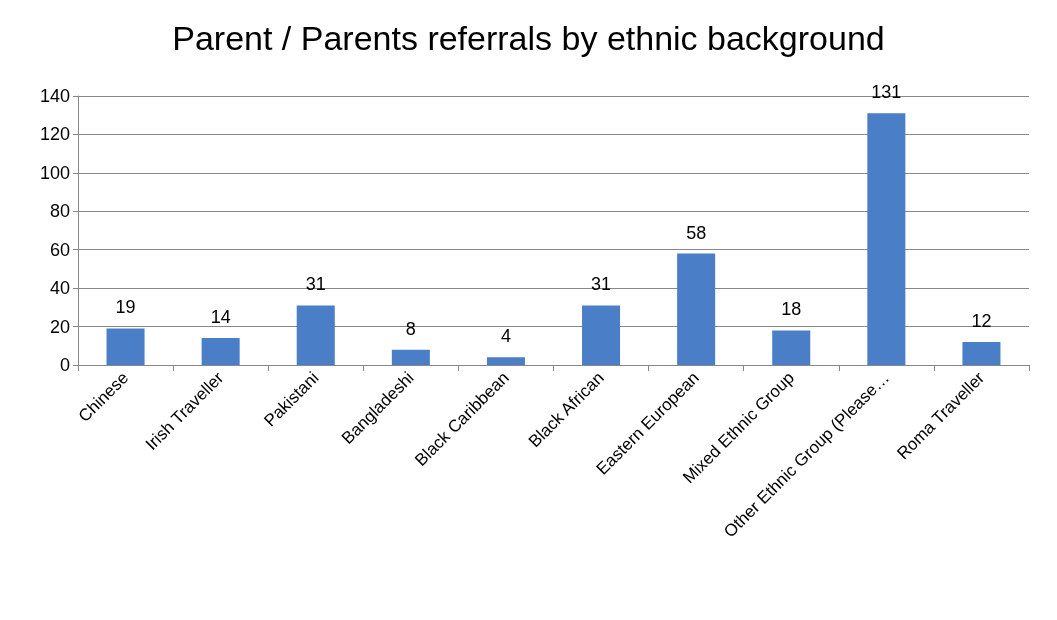  What do you see at coordinates (125, 307) in the screenshot?
I see `data-label: 19` at bounding box center [125, 307].